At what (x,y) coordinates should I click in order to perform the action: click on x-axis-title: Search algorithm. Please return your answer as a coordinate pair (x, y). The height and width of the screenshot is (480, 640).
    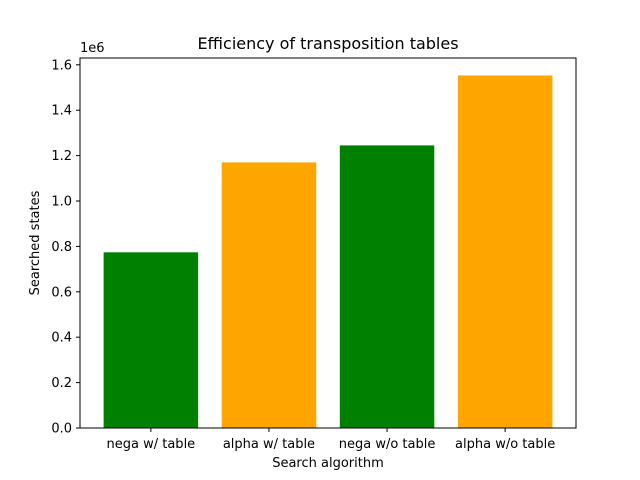
    Looking at the image, I should click on (328, 463).